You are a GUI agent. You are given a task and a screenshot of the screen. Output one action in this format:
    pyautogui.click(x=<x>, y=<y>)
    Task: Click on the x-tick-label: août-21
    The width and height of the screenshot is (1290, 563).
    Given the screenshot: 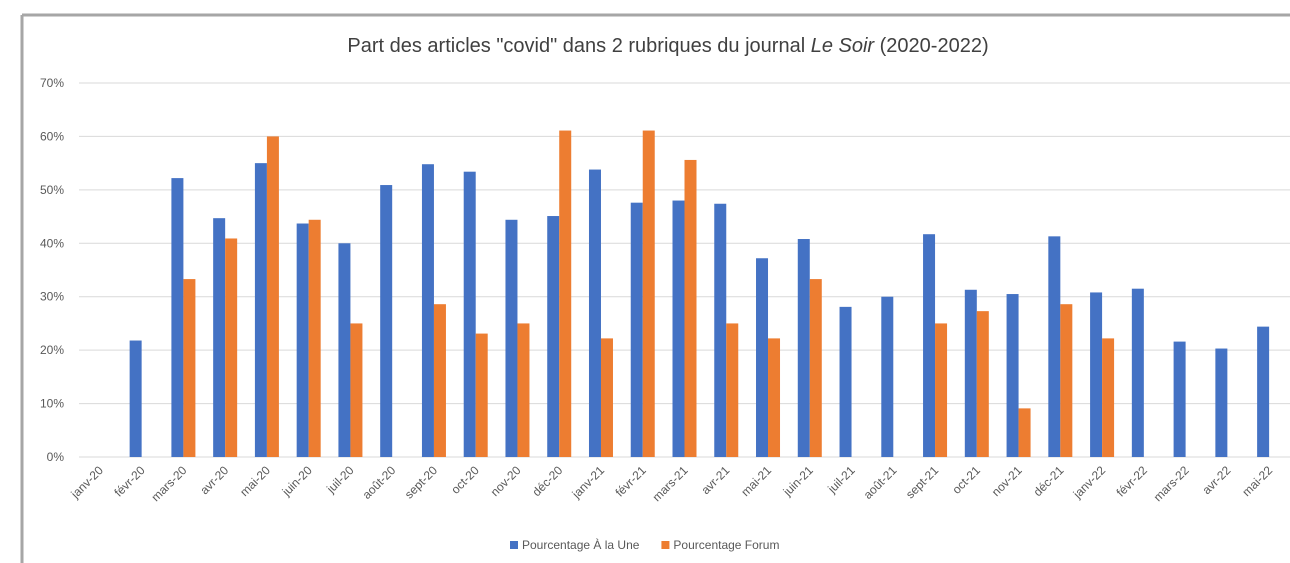 What is the action you would take?
    pyautogui.click(x=880, y=482)
    